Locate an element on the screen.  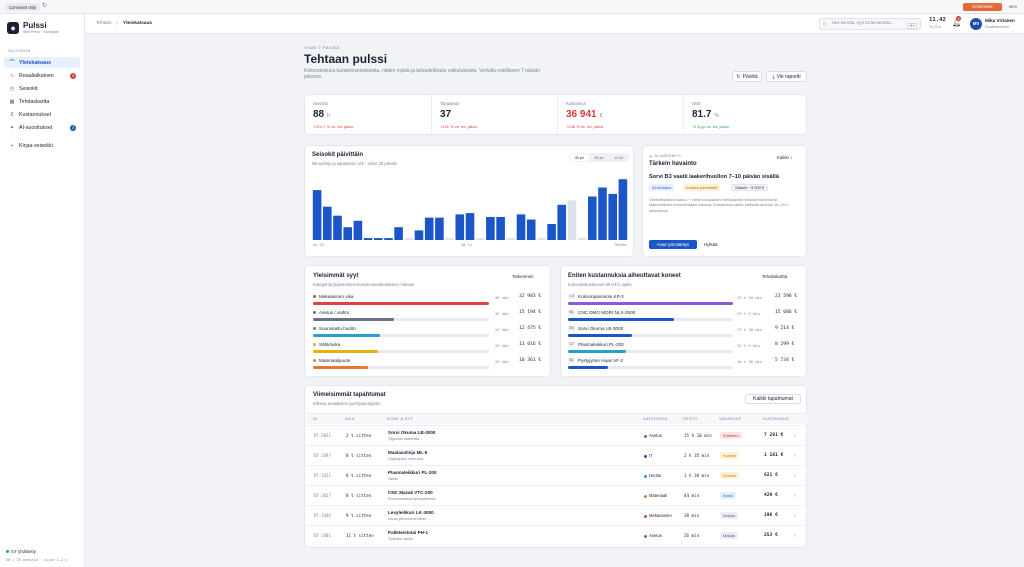
axis-start: hu 25 is located at coordinates (318, 245).